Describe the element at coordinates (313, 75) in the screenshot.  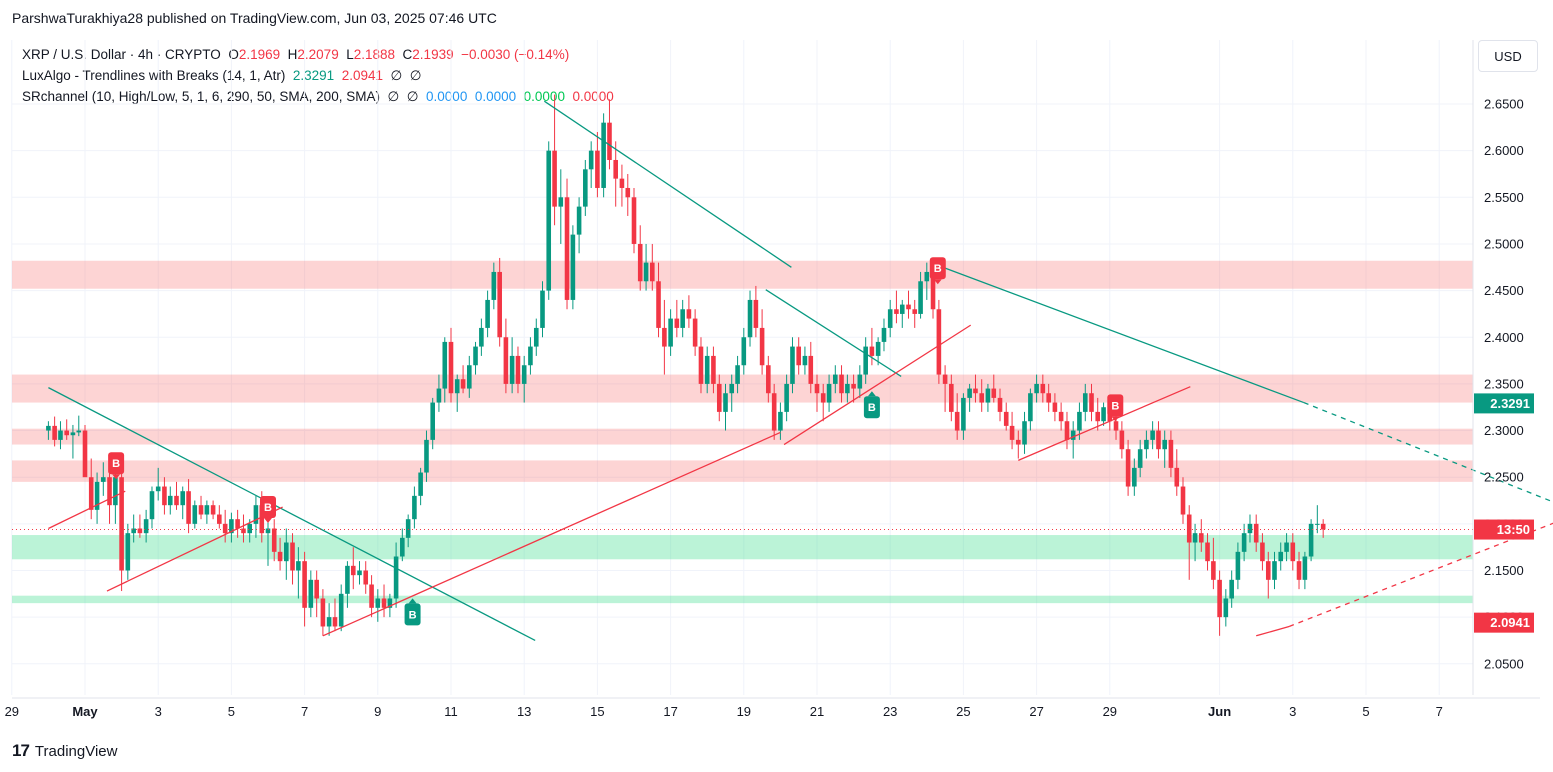
I see `indicator-1-value-1: 2.3291` at that location.